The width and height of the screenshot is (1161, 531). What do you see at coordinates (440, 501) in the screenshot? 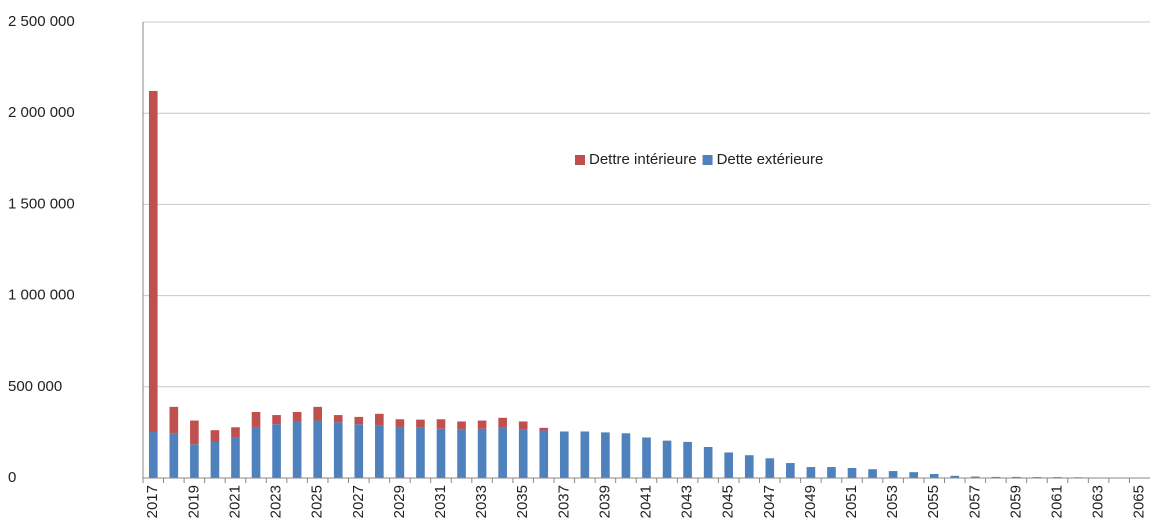
I see `x-tick-label: 2031` at bounding box center [440, 501].